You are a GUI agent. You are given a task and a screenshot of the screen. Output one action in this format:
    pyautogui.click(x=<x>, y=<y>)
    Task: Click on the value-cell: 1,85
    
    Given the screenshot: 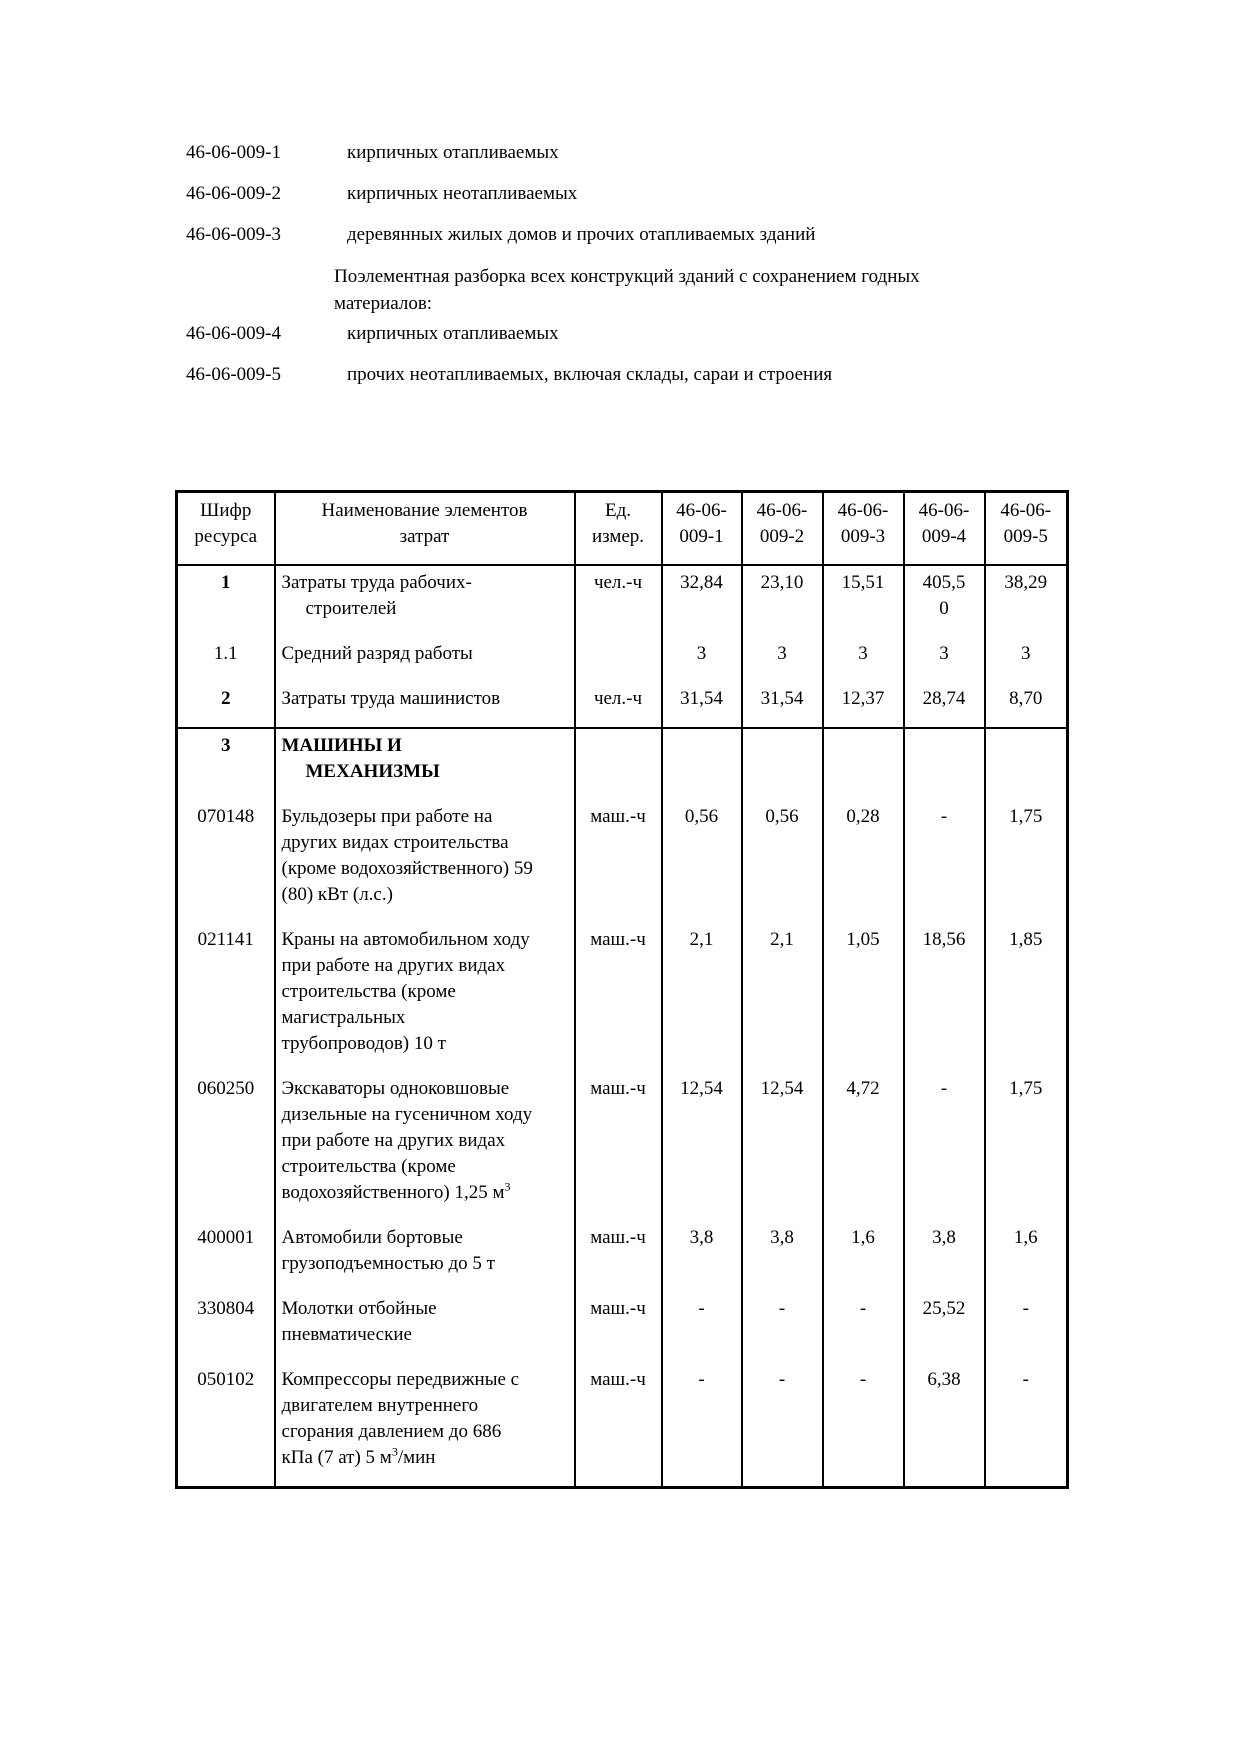 What is the action you would take?
    pyautogui.click(x=1026, y=997)
    